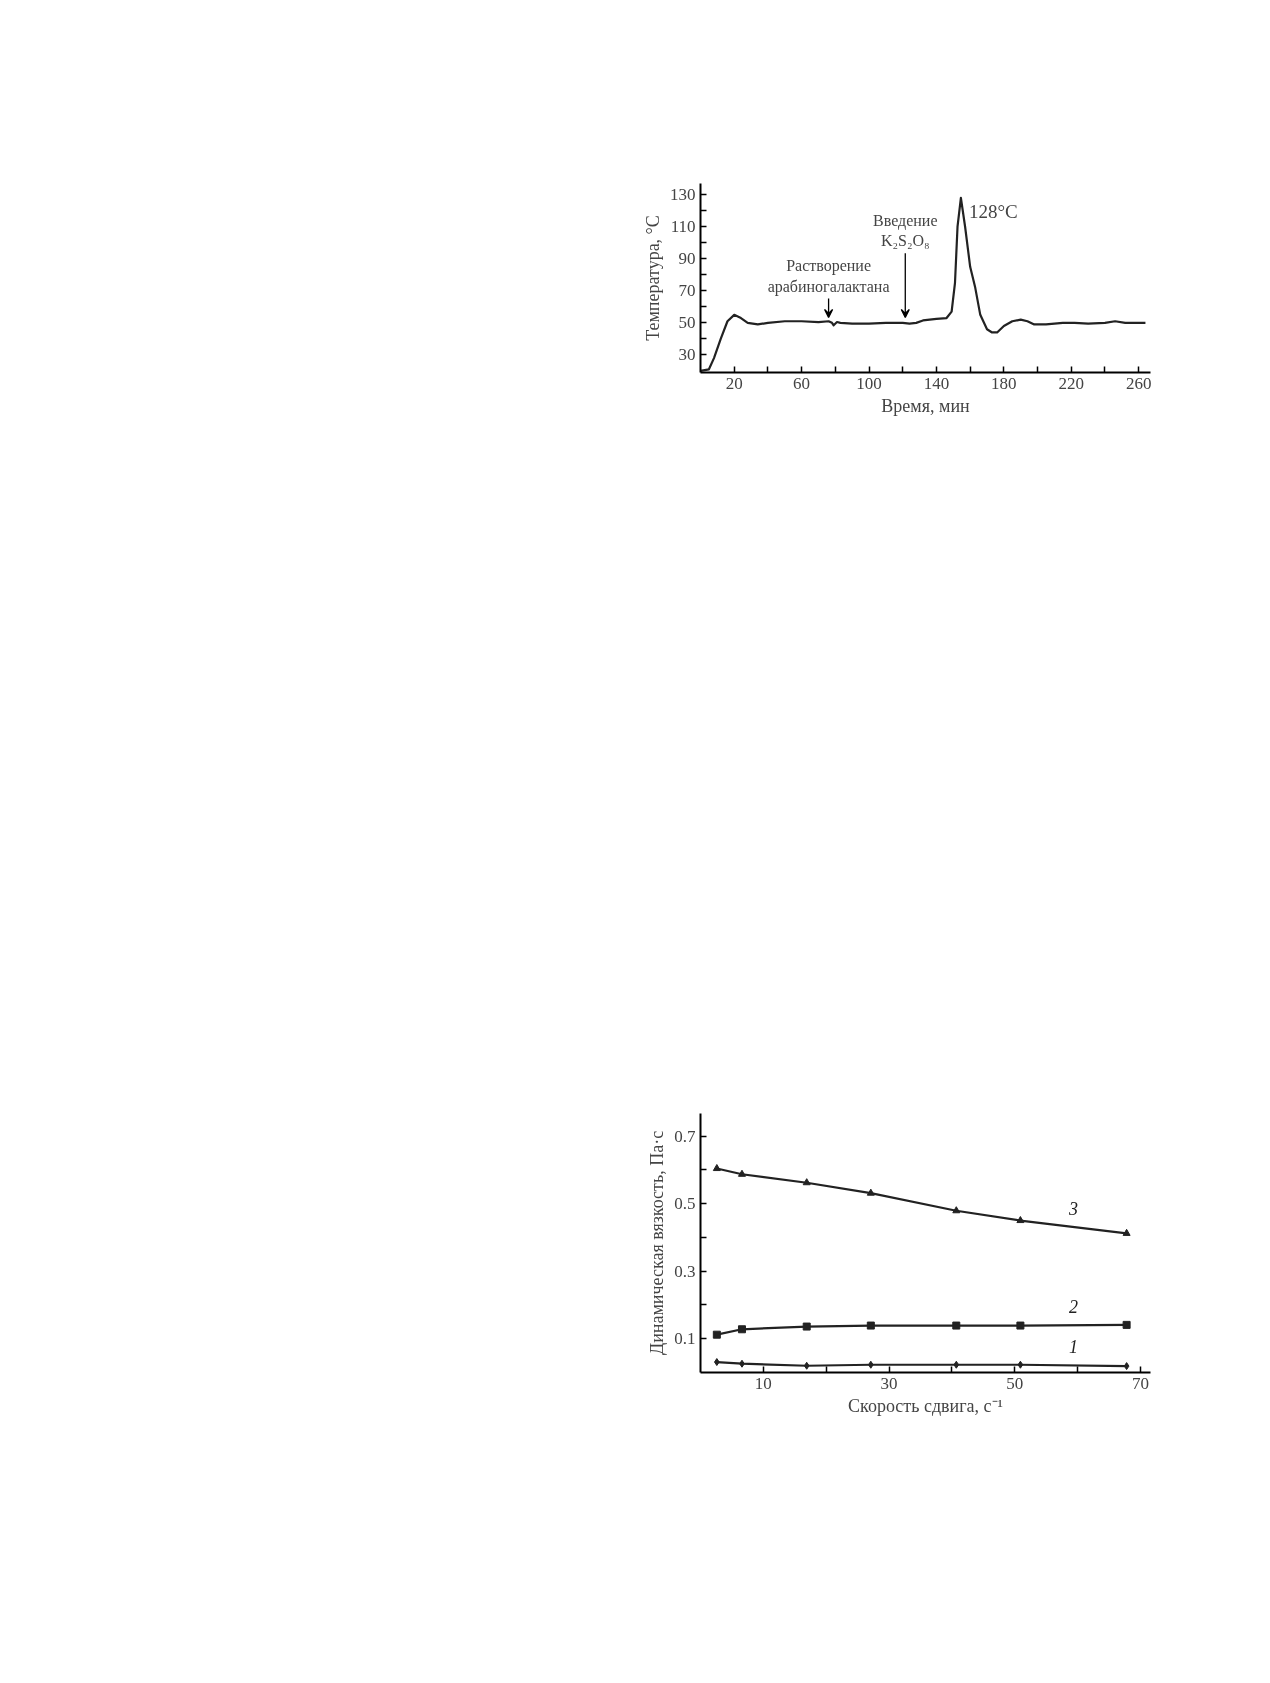 The image size is (1270, 1683). I want to click on x-tick-label: 180, so click(1004, 383).